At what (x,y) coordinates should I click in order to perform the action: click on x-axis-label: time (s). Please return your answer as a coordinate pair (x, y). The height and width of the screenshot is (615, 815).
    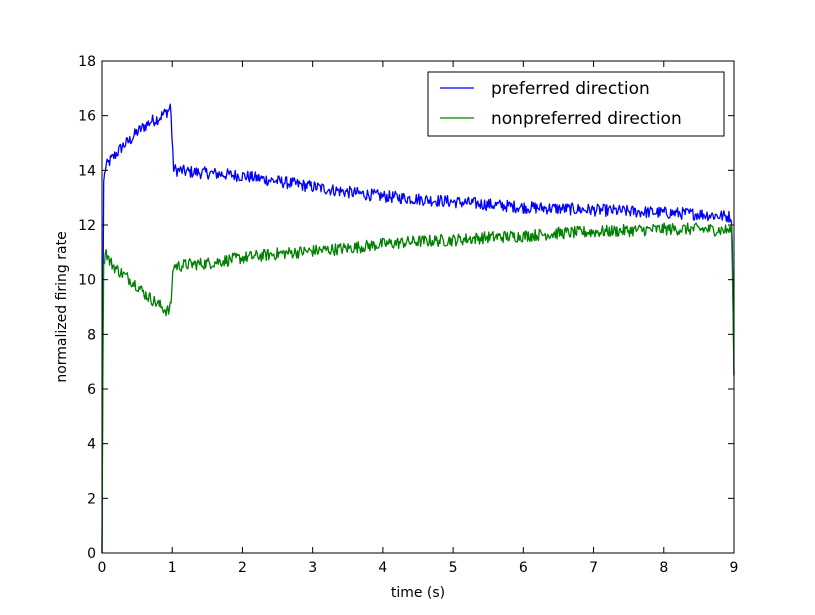
    Looking at the image, I should click on (418, 593).